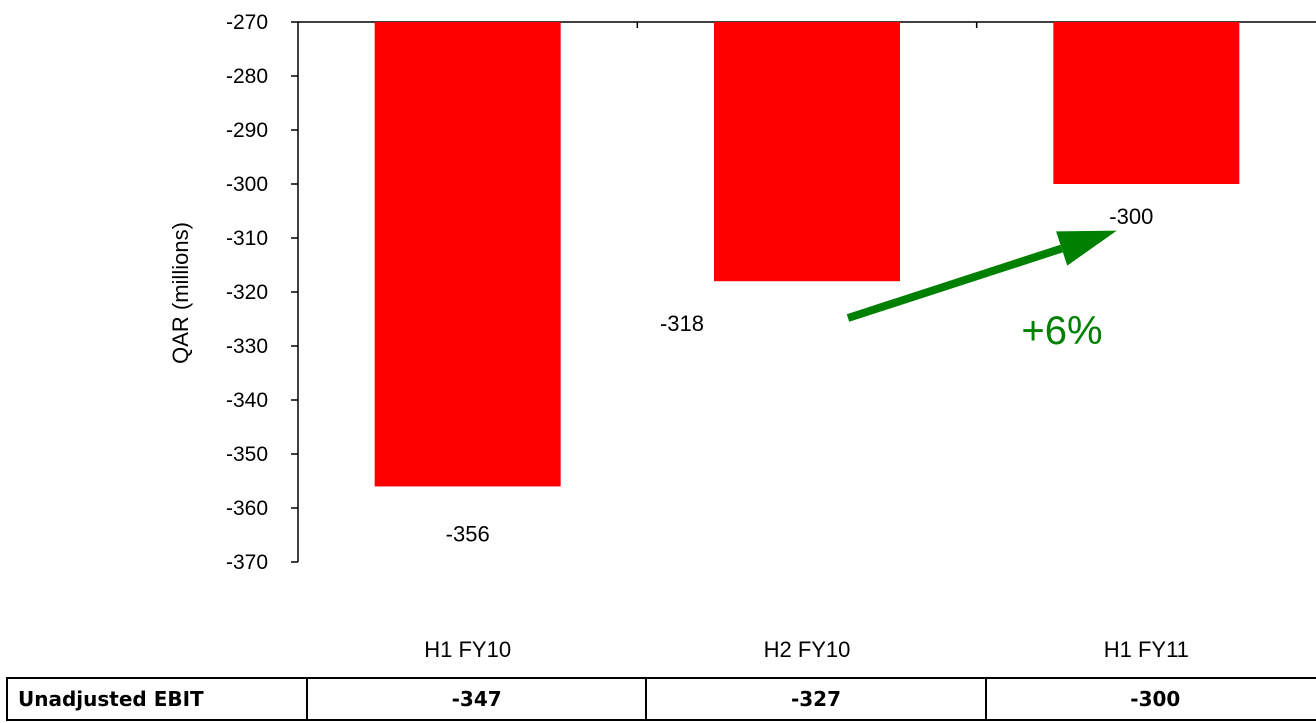 The height and width of the screenshot is (723, 1316). I want to click on x-category-label: H2 FY10, so click(807, 649).